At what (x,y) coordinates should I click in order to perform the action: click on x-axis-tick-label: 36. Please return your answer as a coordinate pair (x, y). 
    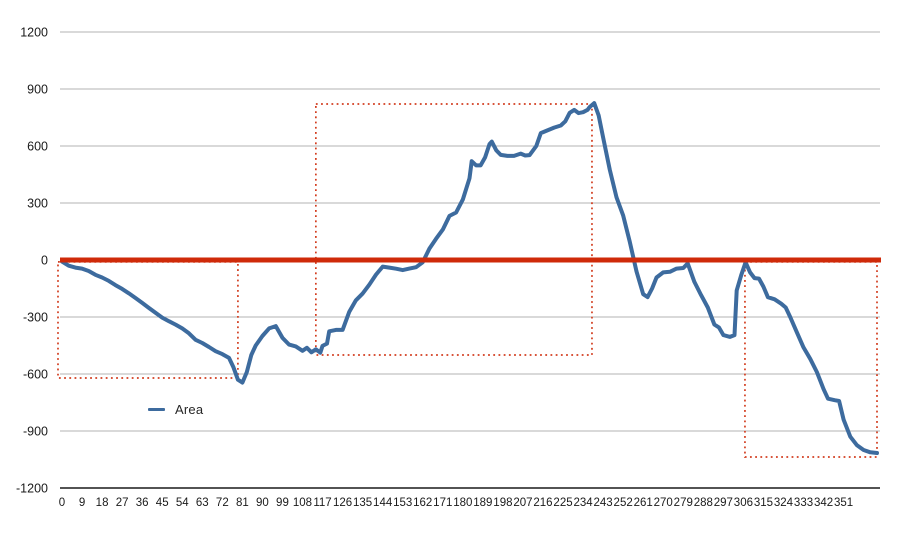
    Looking at the image, I should click on (142, 503).